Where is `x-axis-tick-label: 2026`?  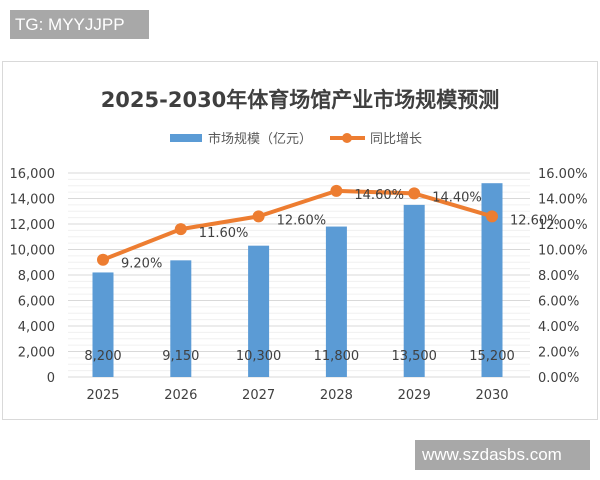 x-axis-tick-label: 2026 is located at coordinates (180, 395).